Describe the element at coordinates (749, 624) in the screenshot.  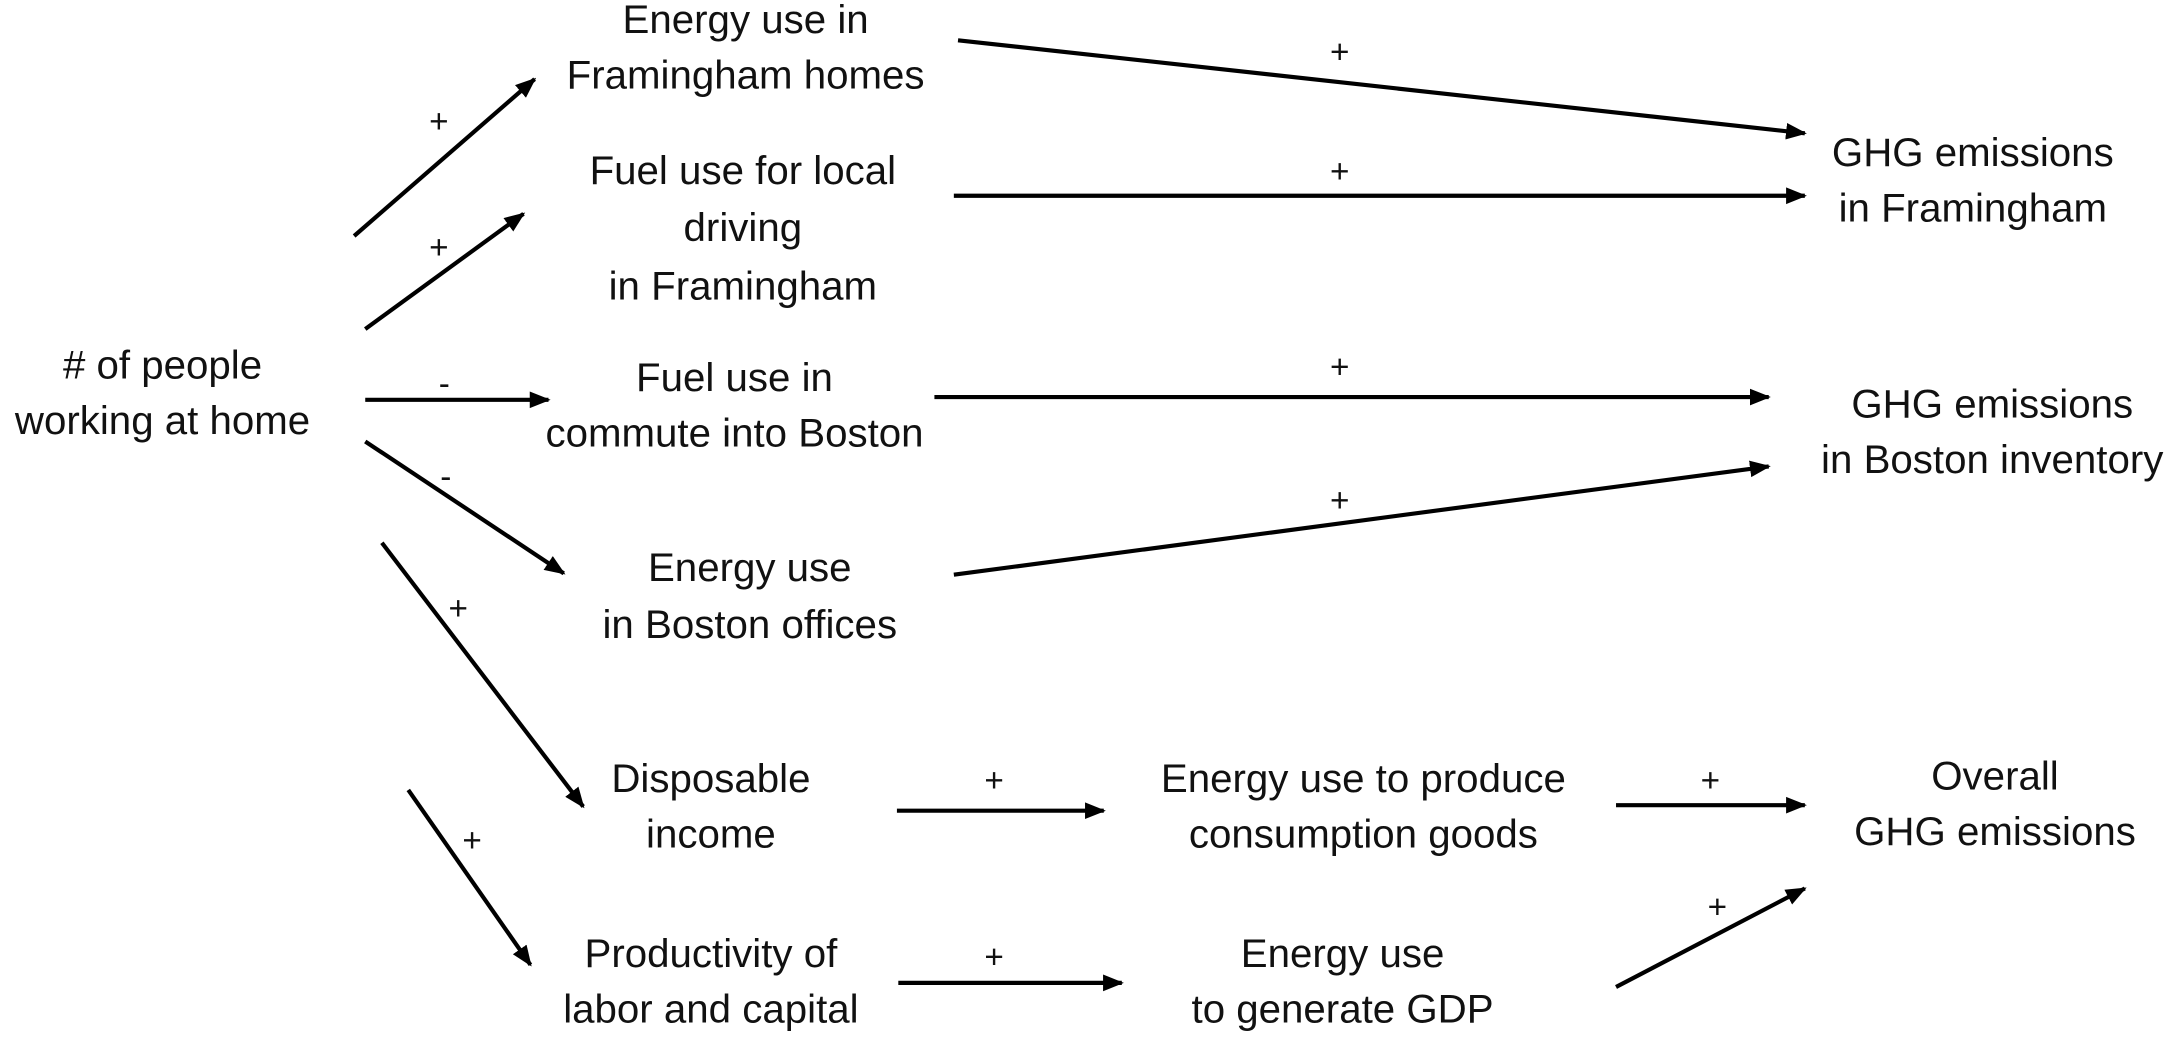
I see `node-label: in Boston offices` at that location.